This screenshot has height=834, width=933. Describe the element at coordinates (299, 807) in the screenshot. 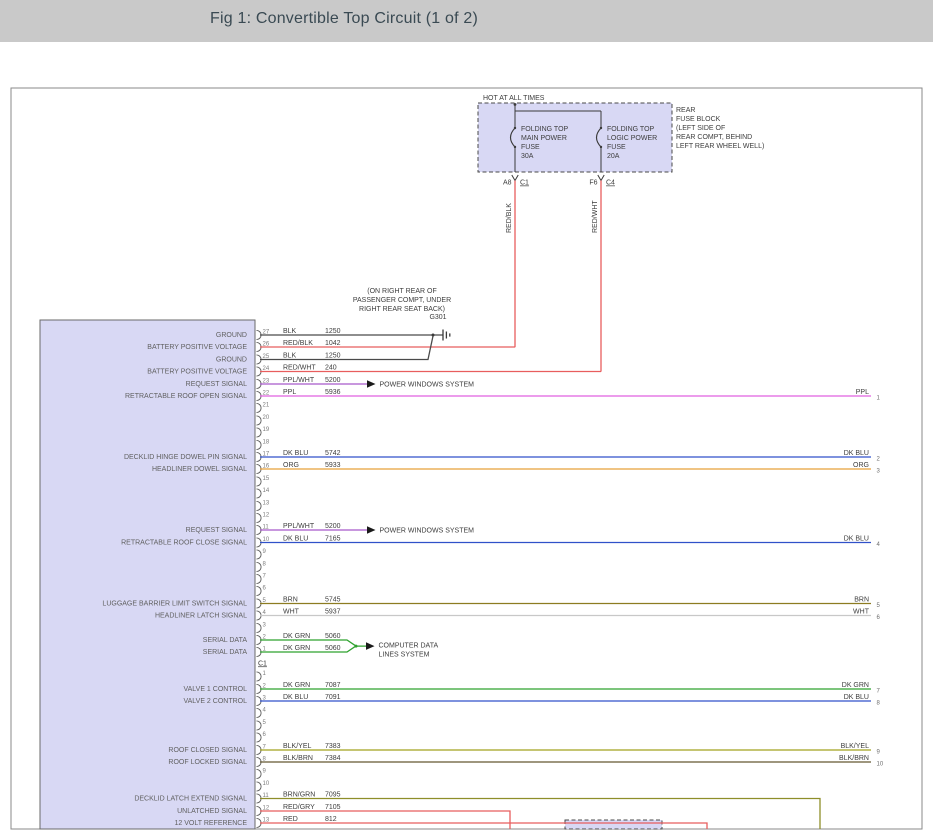

I see `wire-color-label: RED/GRY` at that location.